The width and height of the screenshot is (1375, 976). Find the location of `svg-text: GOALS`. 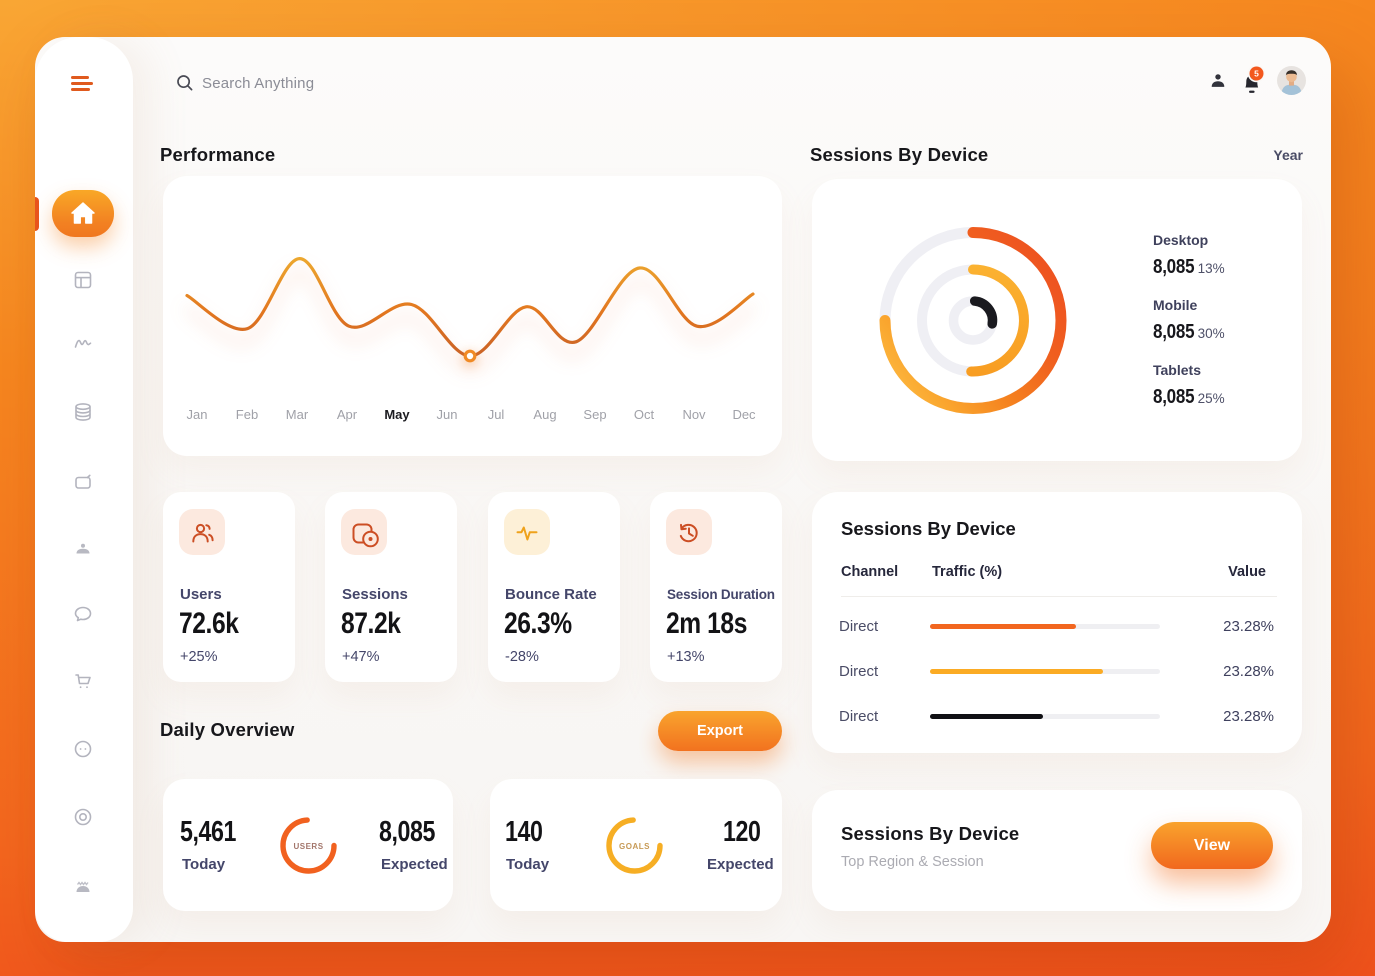

svg-text: GOALS is located at coordinates (634, 846).